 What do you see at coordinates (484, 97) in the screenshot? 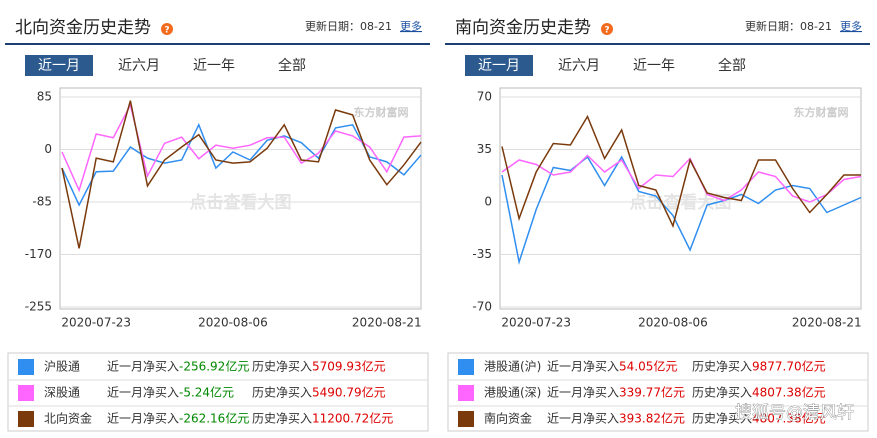
I see `y-tick-label: 70` at bounding box center [484, 97].